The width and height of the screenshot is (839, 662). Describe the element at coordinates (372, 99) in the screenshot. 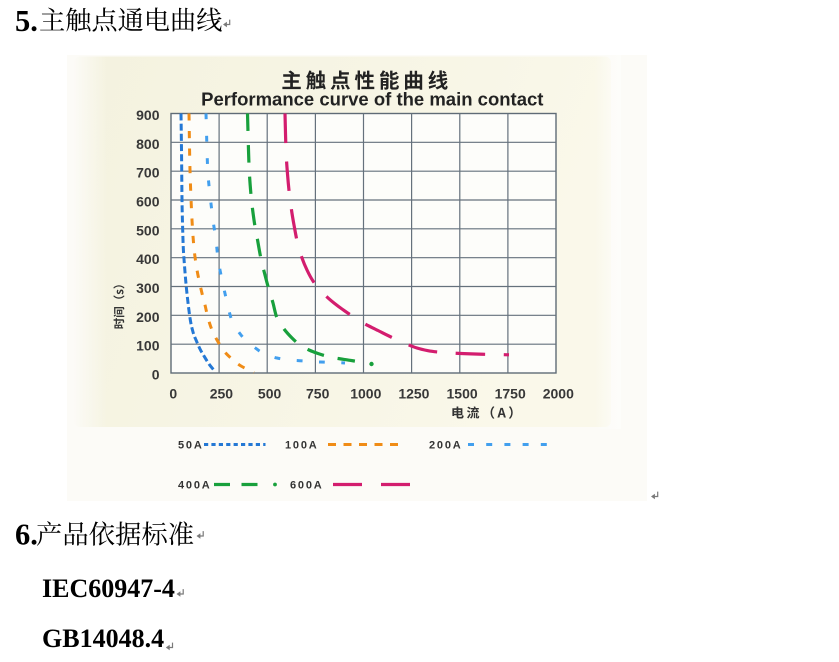

I see `svg-text:Performance curve of the main: Performance curve of the main contact` at that location.